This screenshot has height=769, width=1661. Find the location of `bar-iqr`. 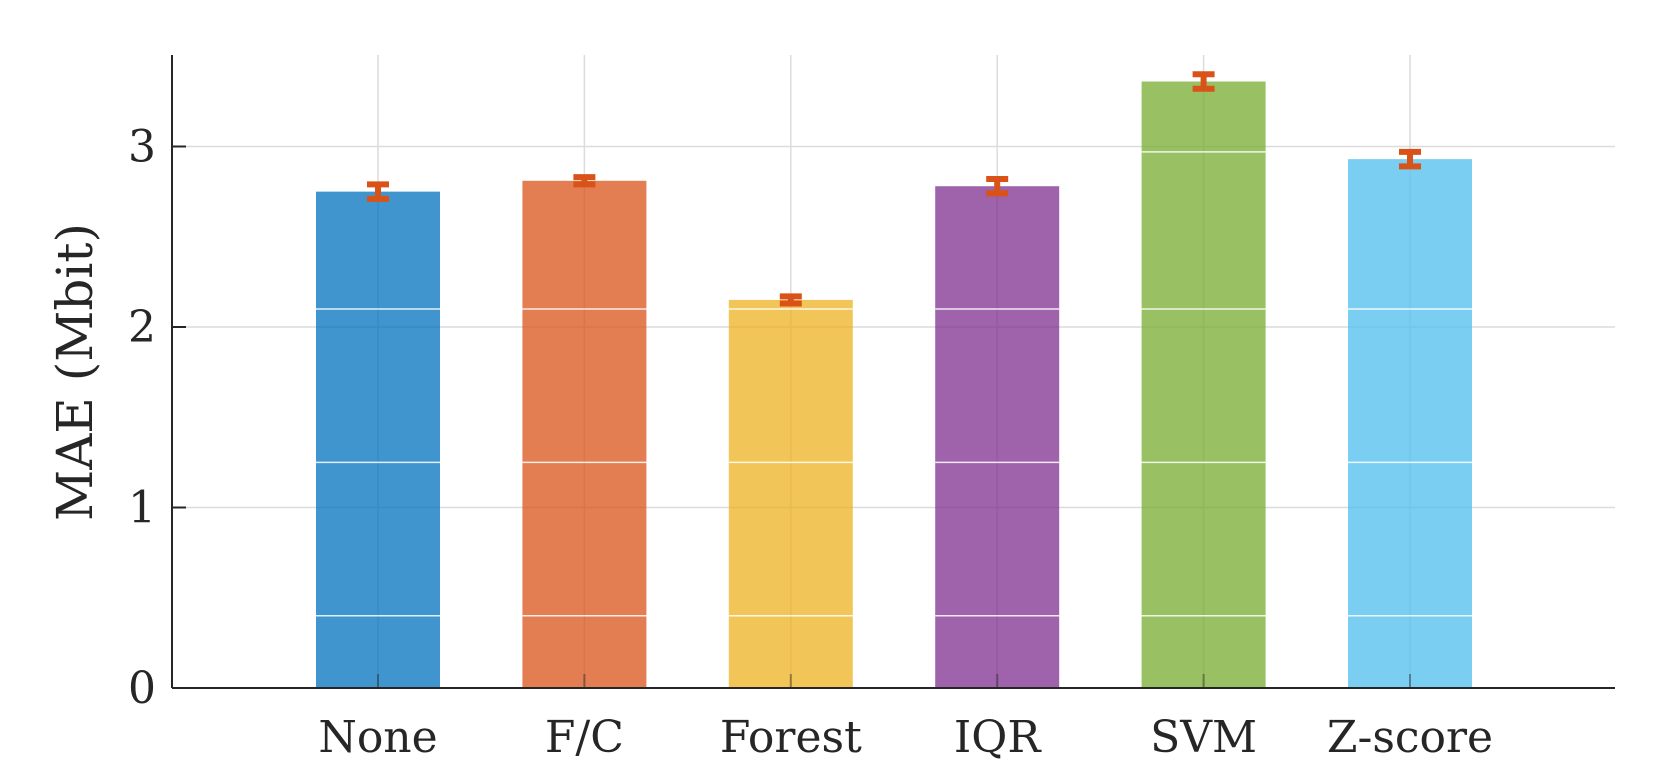

bar-iqr is located at coordinates (997, 437).